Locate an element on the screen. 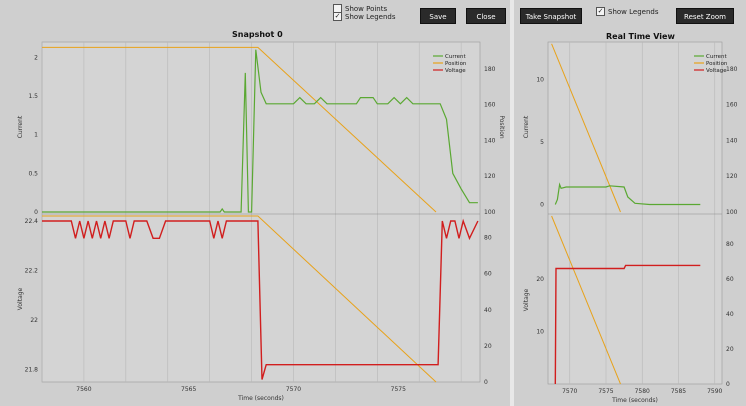 This screenshot has height=406, width=746. y-tick-label: 21.8 is located at coordinates (32, 370).